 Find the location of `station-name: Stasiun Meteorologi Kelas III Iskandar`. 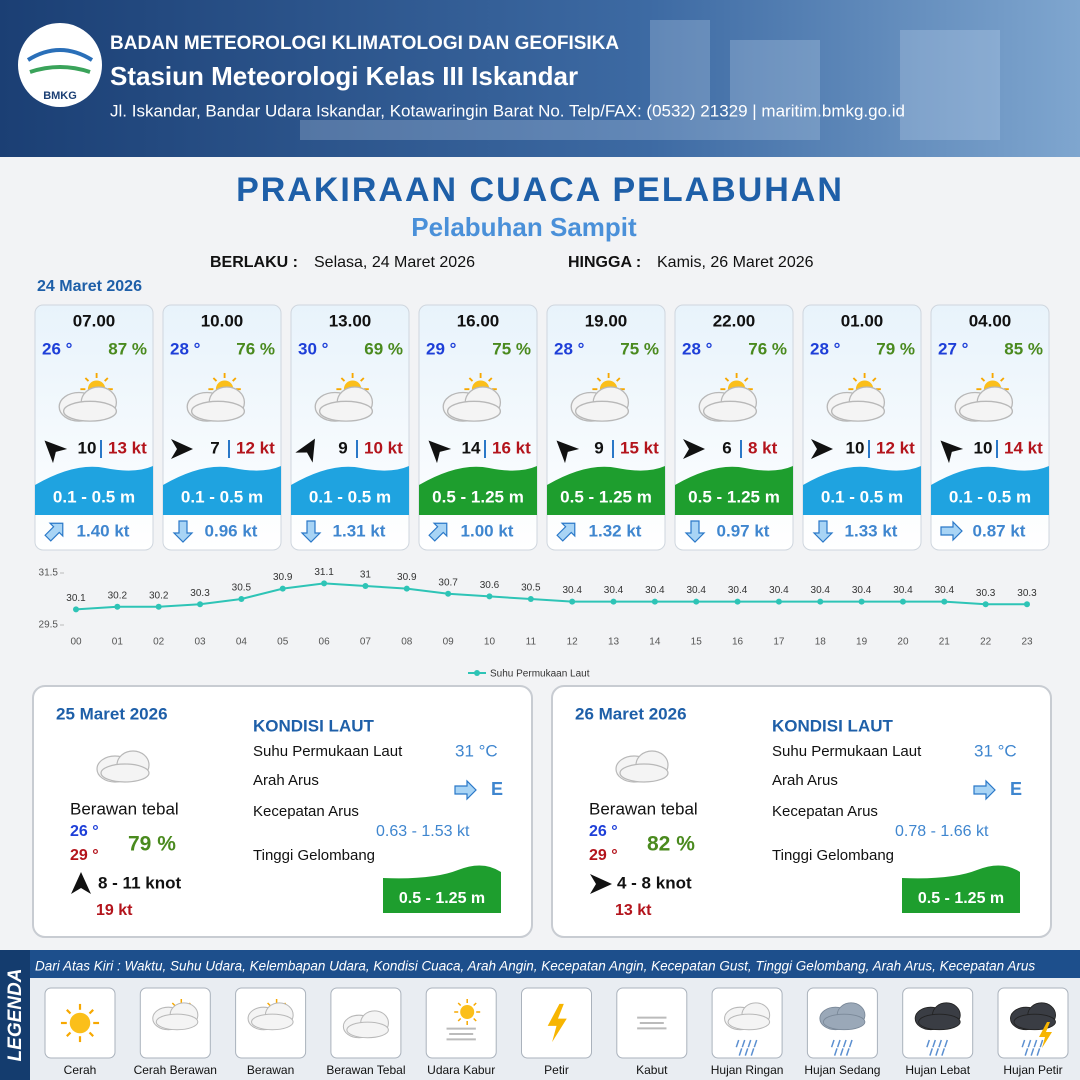

station-name: Stasiun Meteorologi Kelas III Iskandar is located at coordinates (344, 76).